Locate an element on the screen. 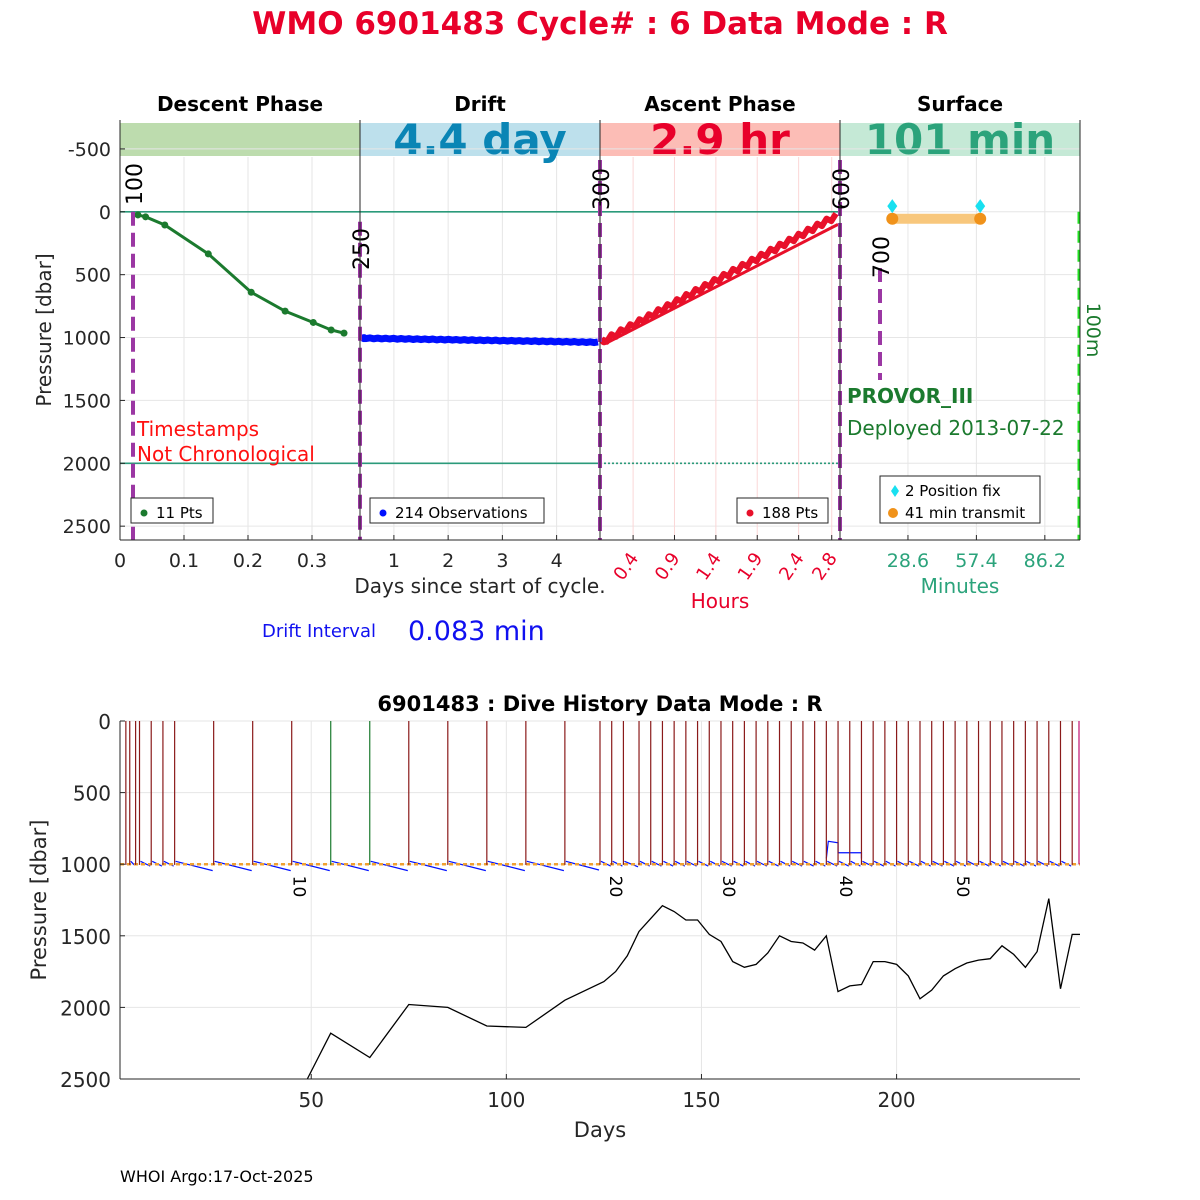 The width and height of the screenshot is (1200, 1200). descent-xtick-label: 0.2 is located at coordinates (248, 561).